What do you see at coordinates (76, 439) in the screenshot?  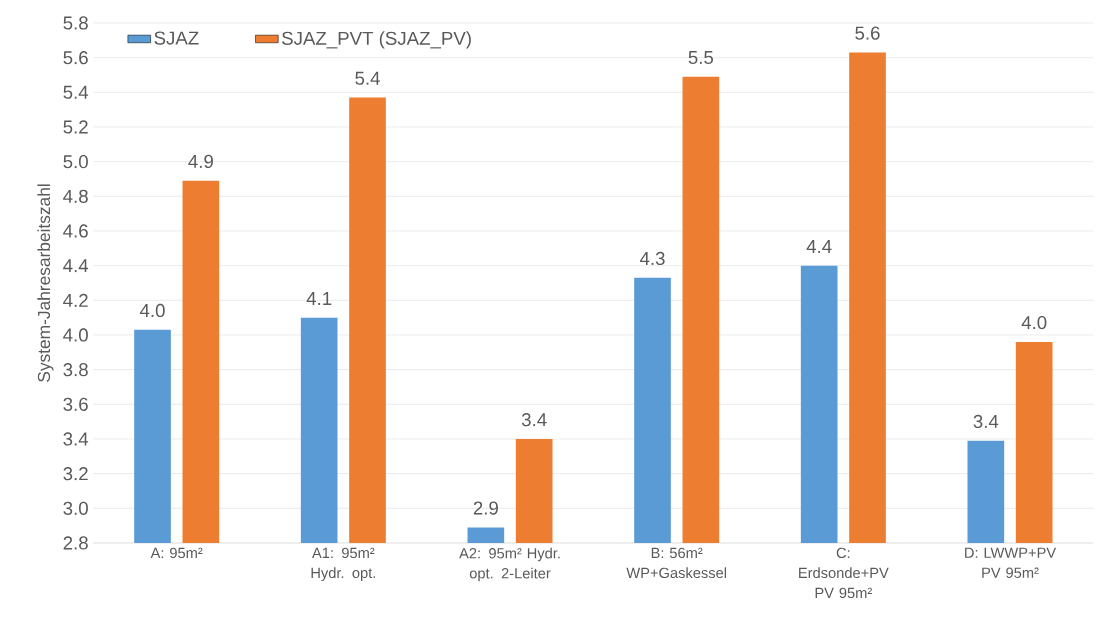 I see `y-tick-label: 3.4` at bounding box center [76, 439].